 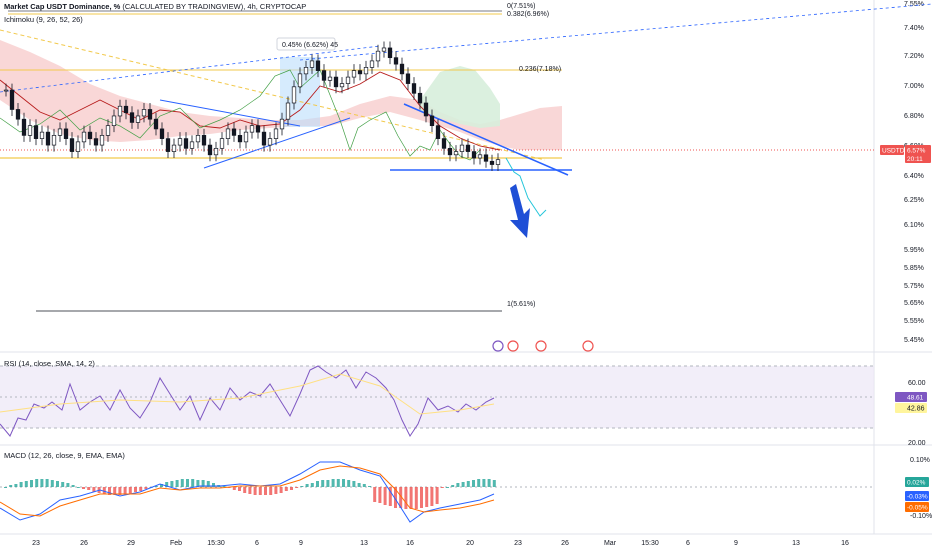 What do you see at coordinates (64, 455) in the screenshot?
I see `macd-legend: MACD (12, 26, close, 9, EMA, EMA)` at bounding box center [64, 455].